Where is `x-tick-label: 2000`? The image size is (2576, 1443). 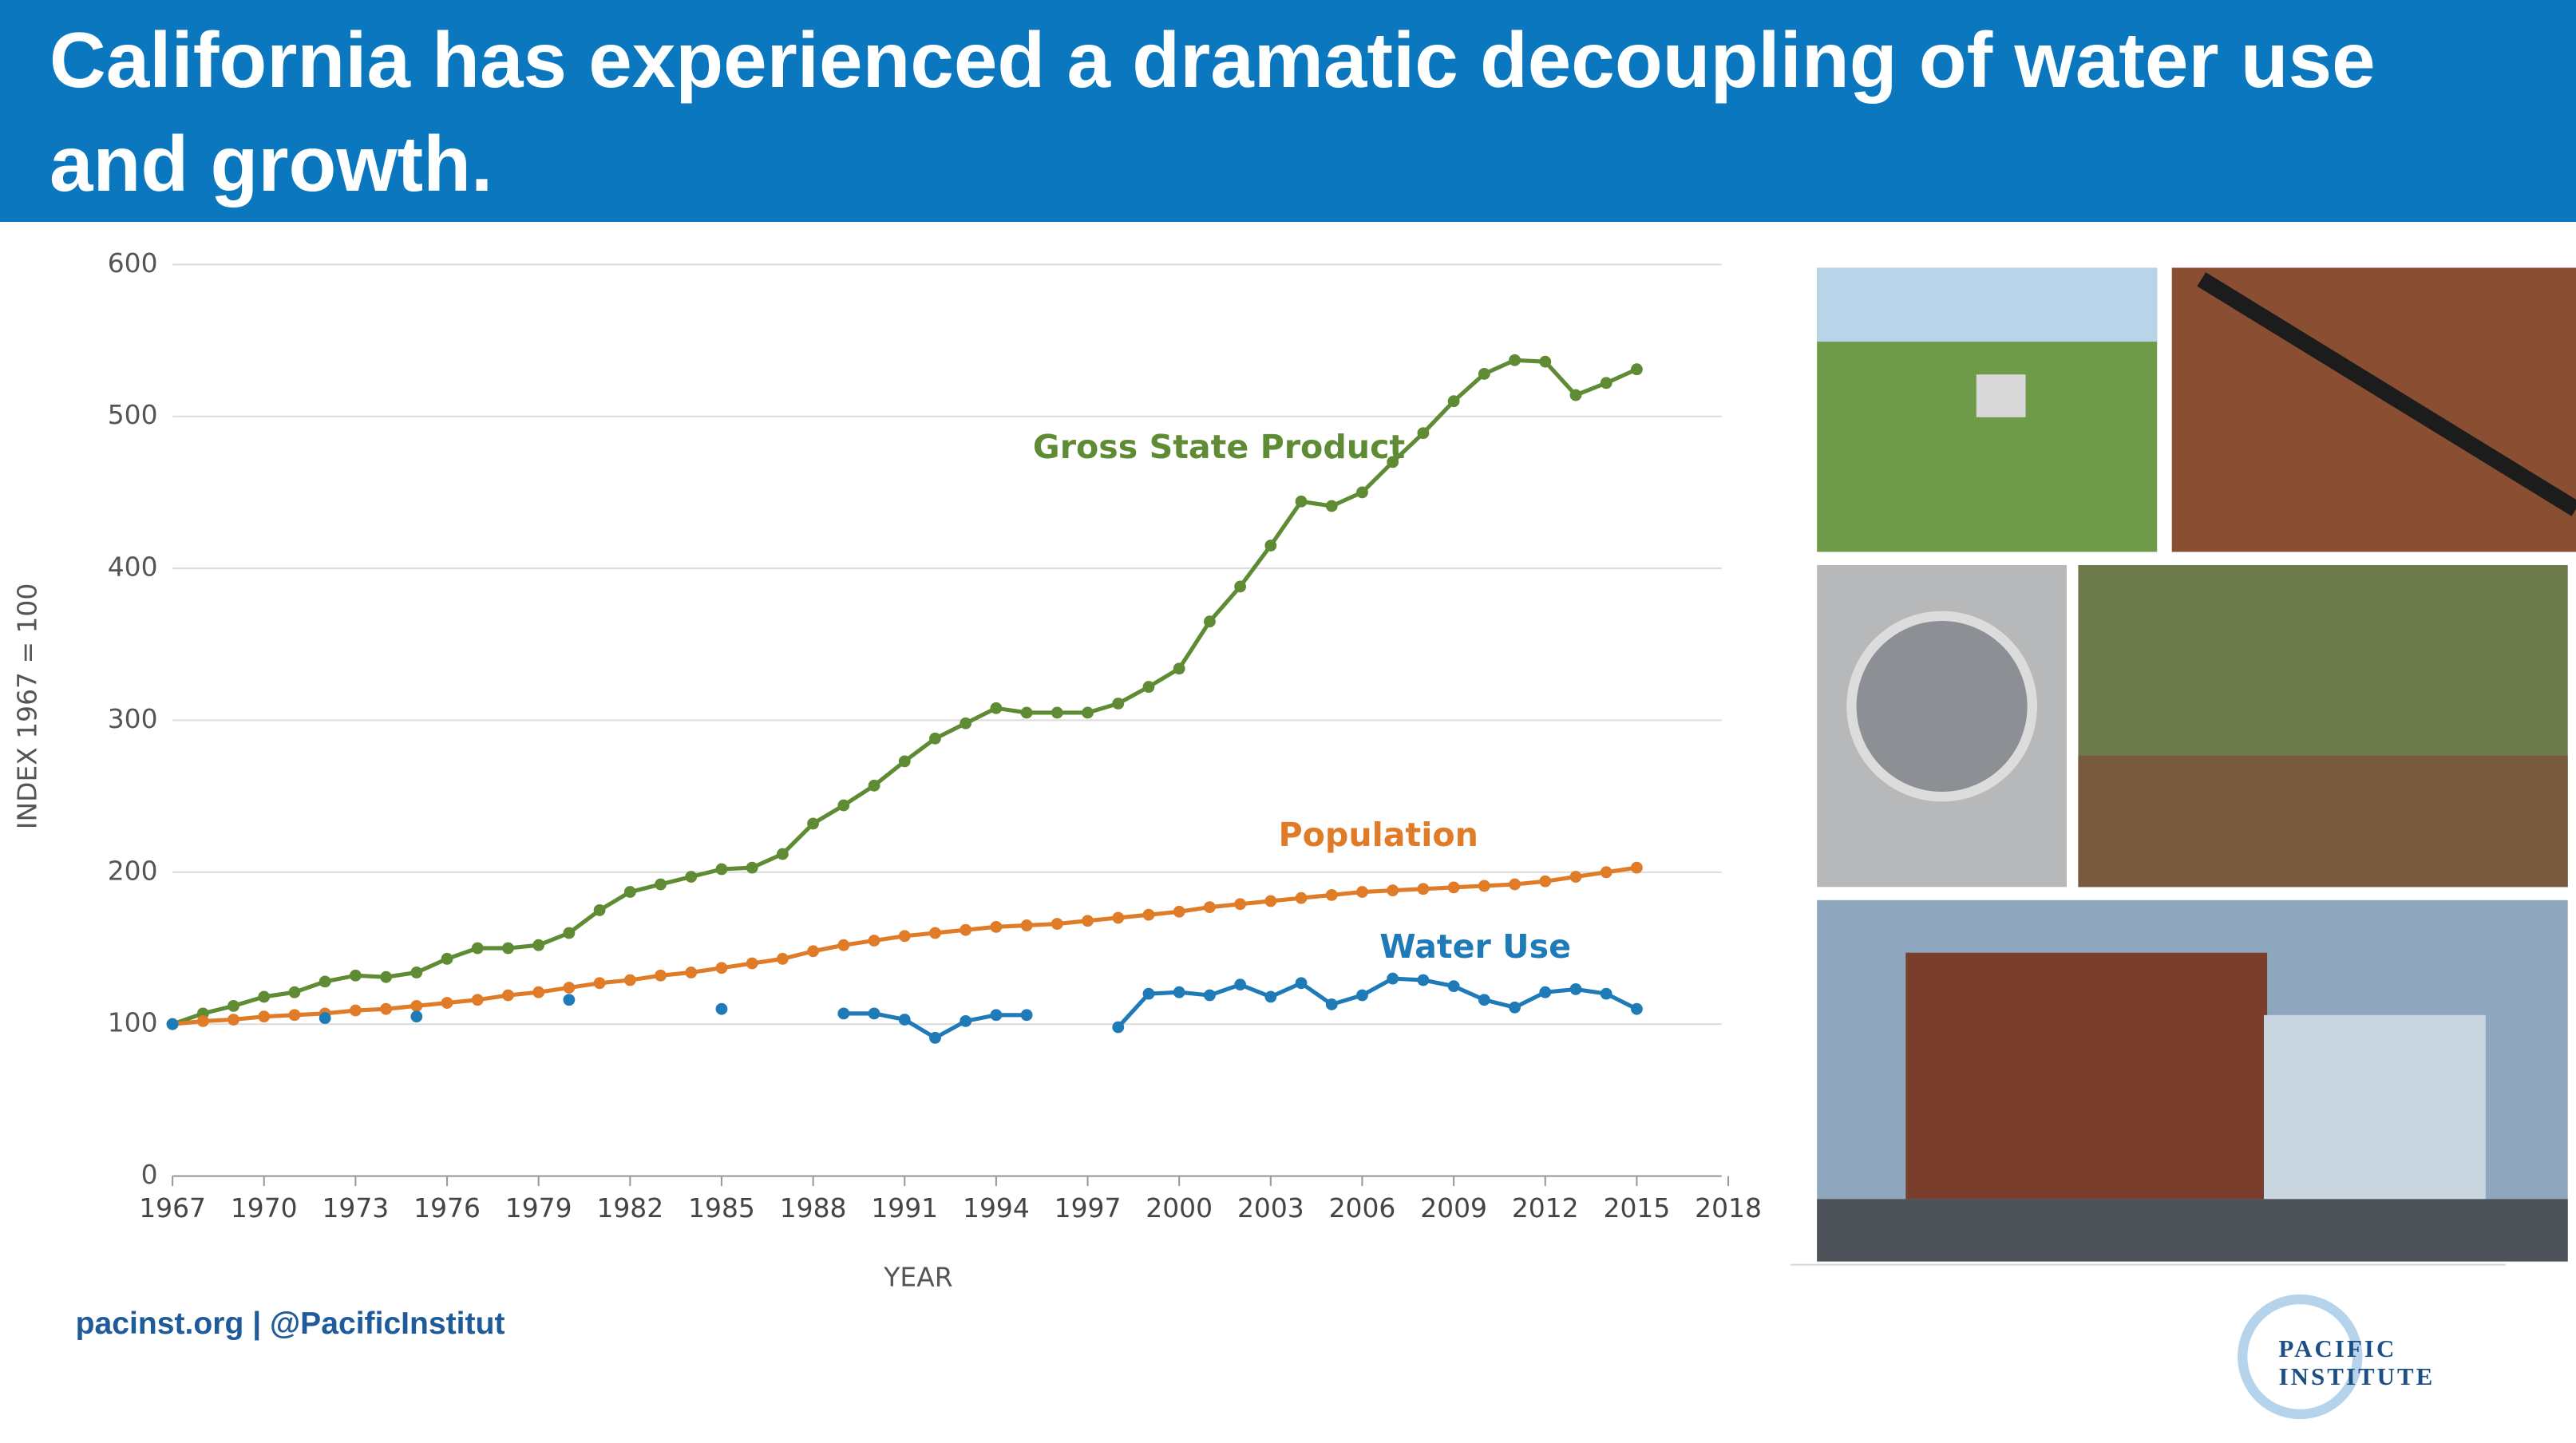 x-tick-label: 2000 is located at coordinates (1179, 1208).